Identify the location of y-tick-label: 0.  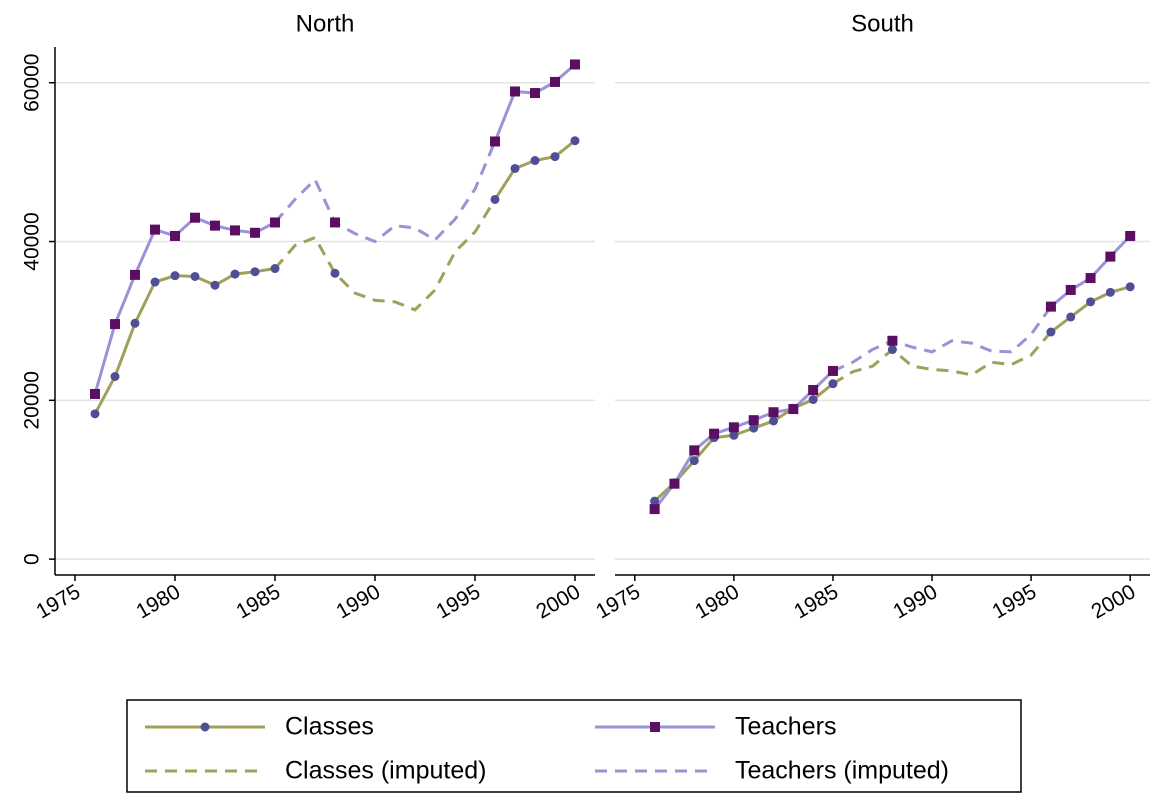
(32, 559).